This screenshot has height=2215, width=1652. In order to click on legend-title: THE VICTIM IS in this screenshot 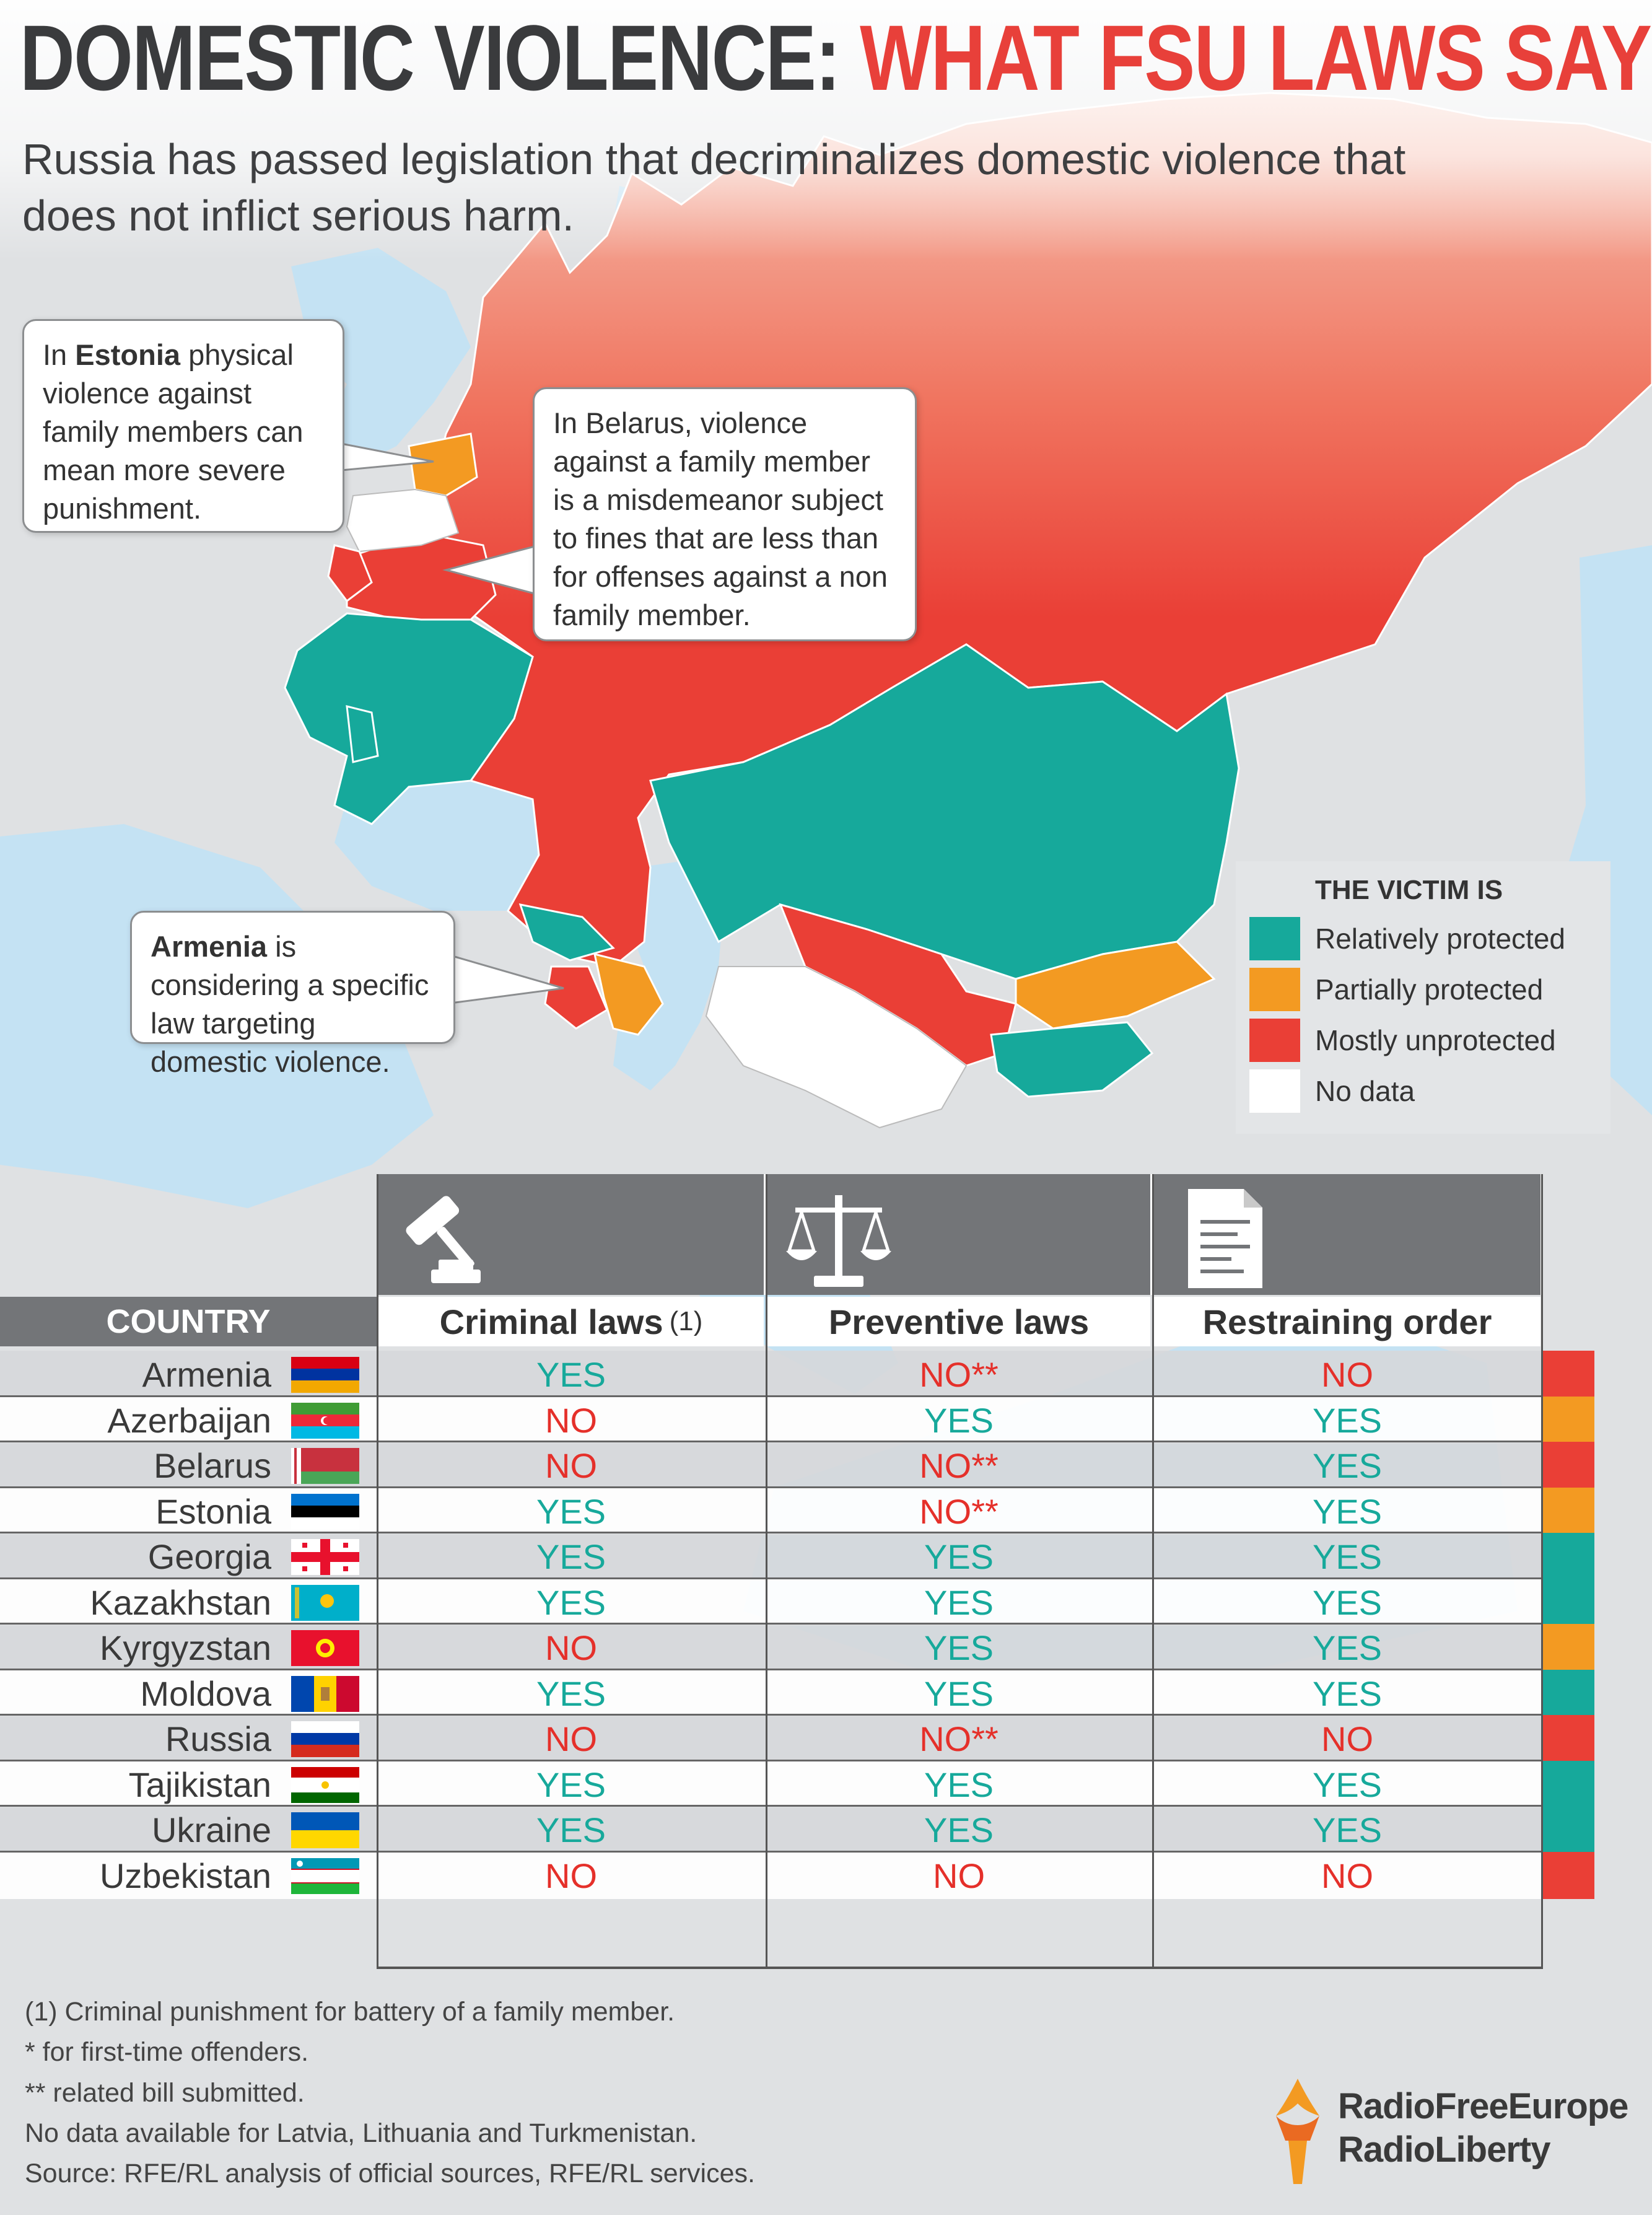, I will do `click(1409, 890)`.